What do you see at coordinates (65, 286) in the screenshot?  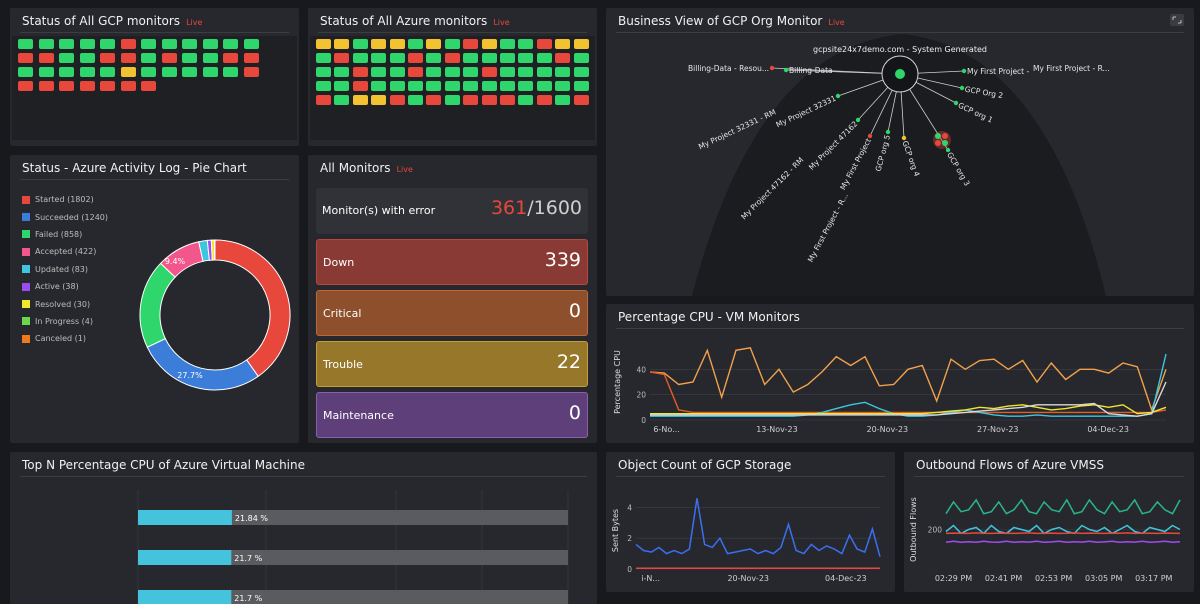 I see `pie-legend-item: Active (38)` at bounding box center [65, 286].